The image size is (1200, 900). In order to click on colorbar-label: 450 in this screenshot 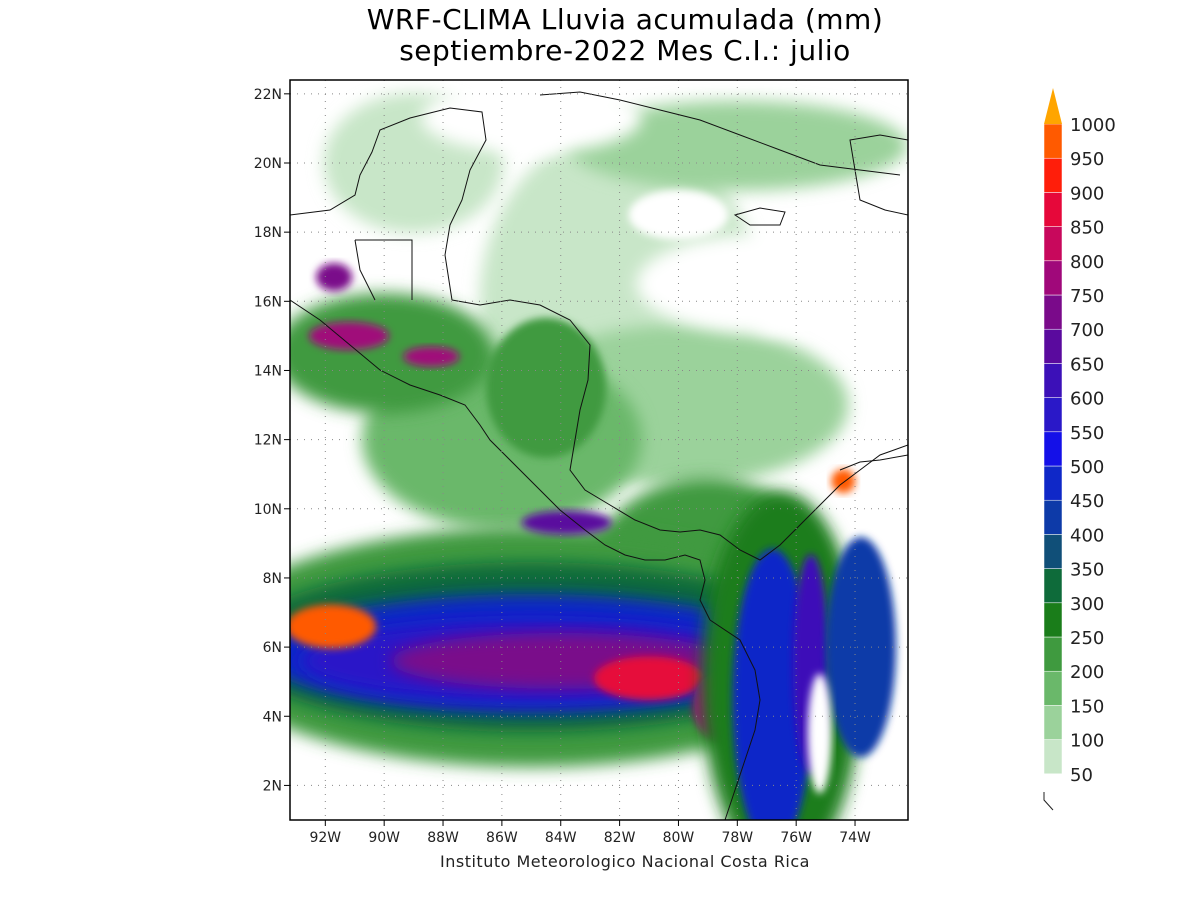, I will do `click(1087, 501)`.